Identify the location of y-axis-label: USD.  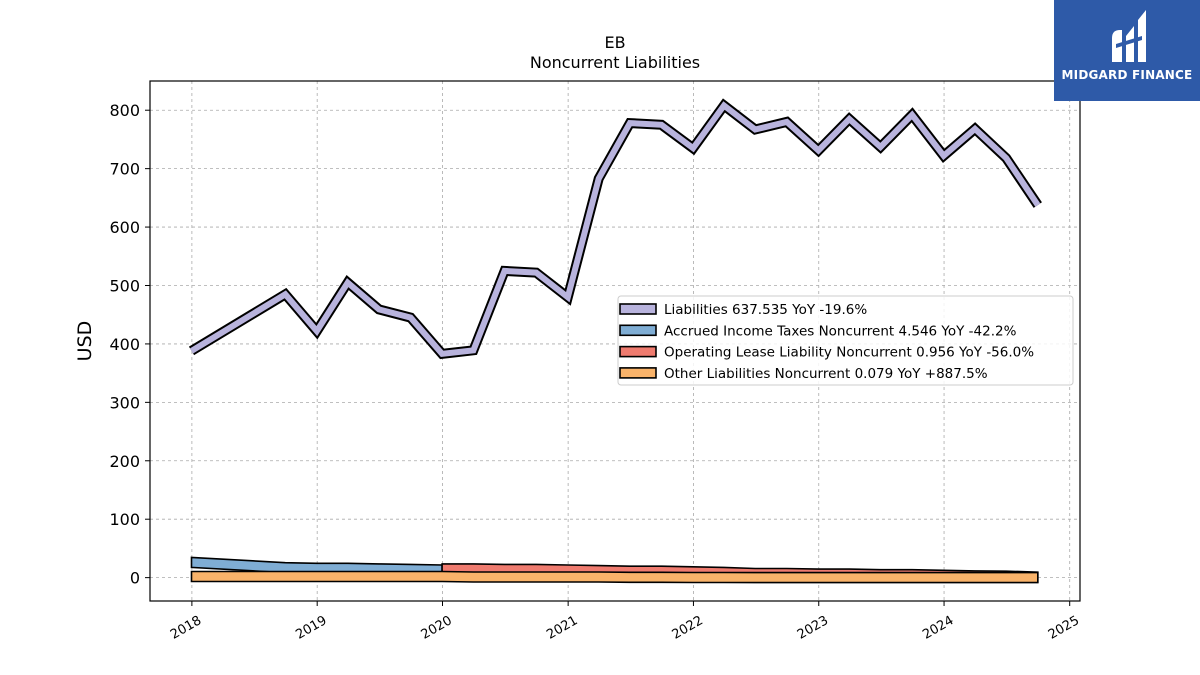
(85, 341).